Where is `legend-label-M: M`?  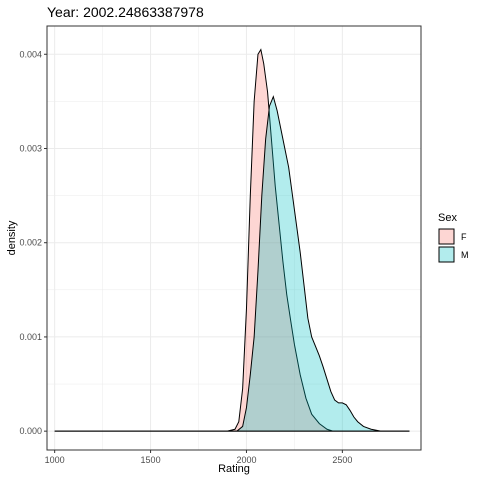
legend-label-M: M is located at coordinates (465, 255).